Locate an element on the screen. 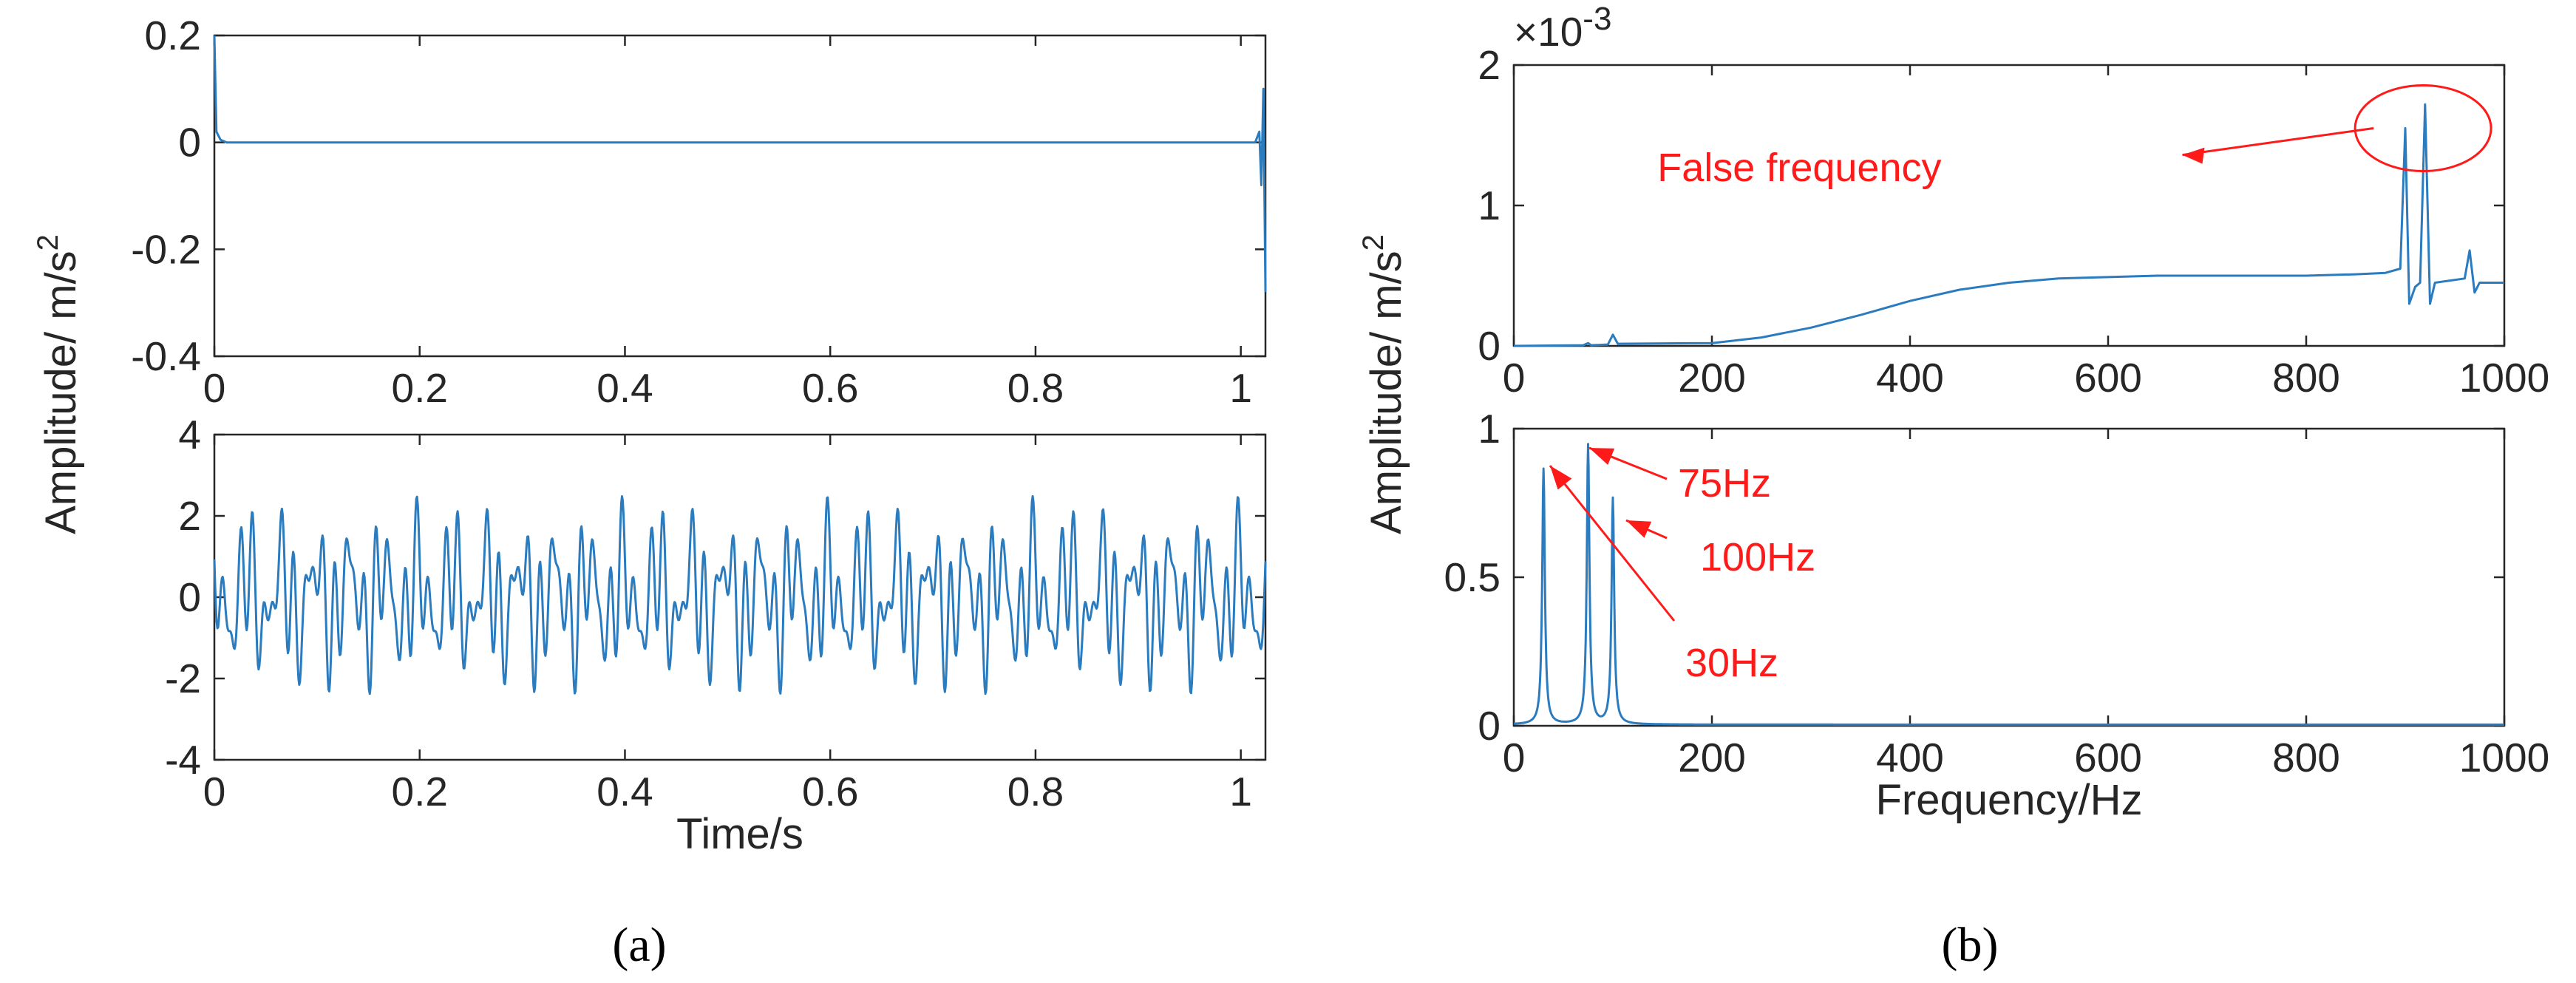 This screenshot has width=2576, height=983. y-tick-label: -0.4 is located at coordinates (166, 356).